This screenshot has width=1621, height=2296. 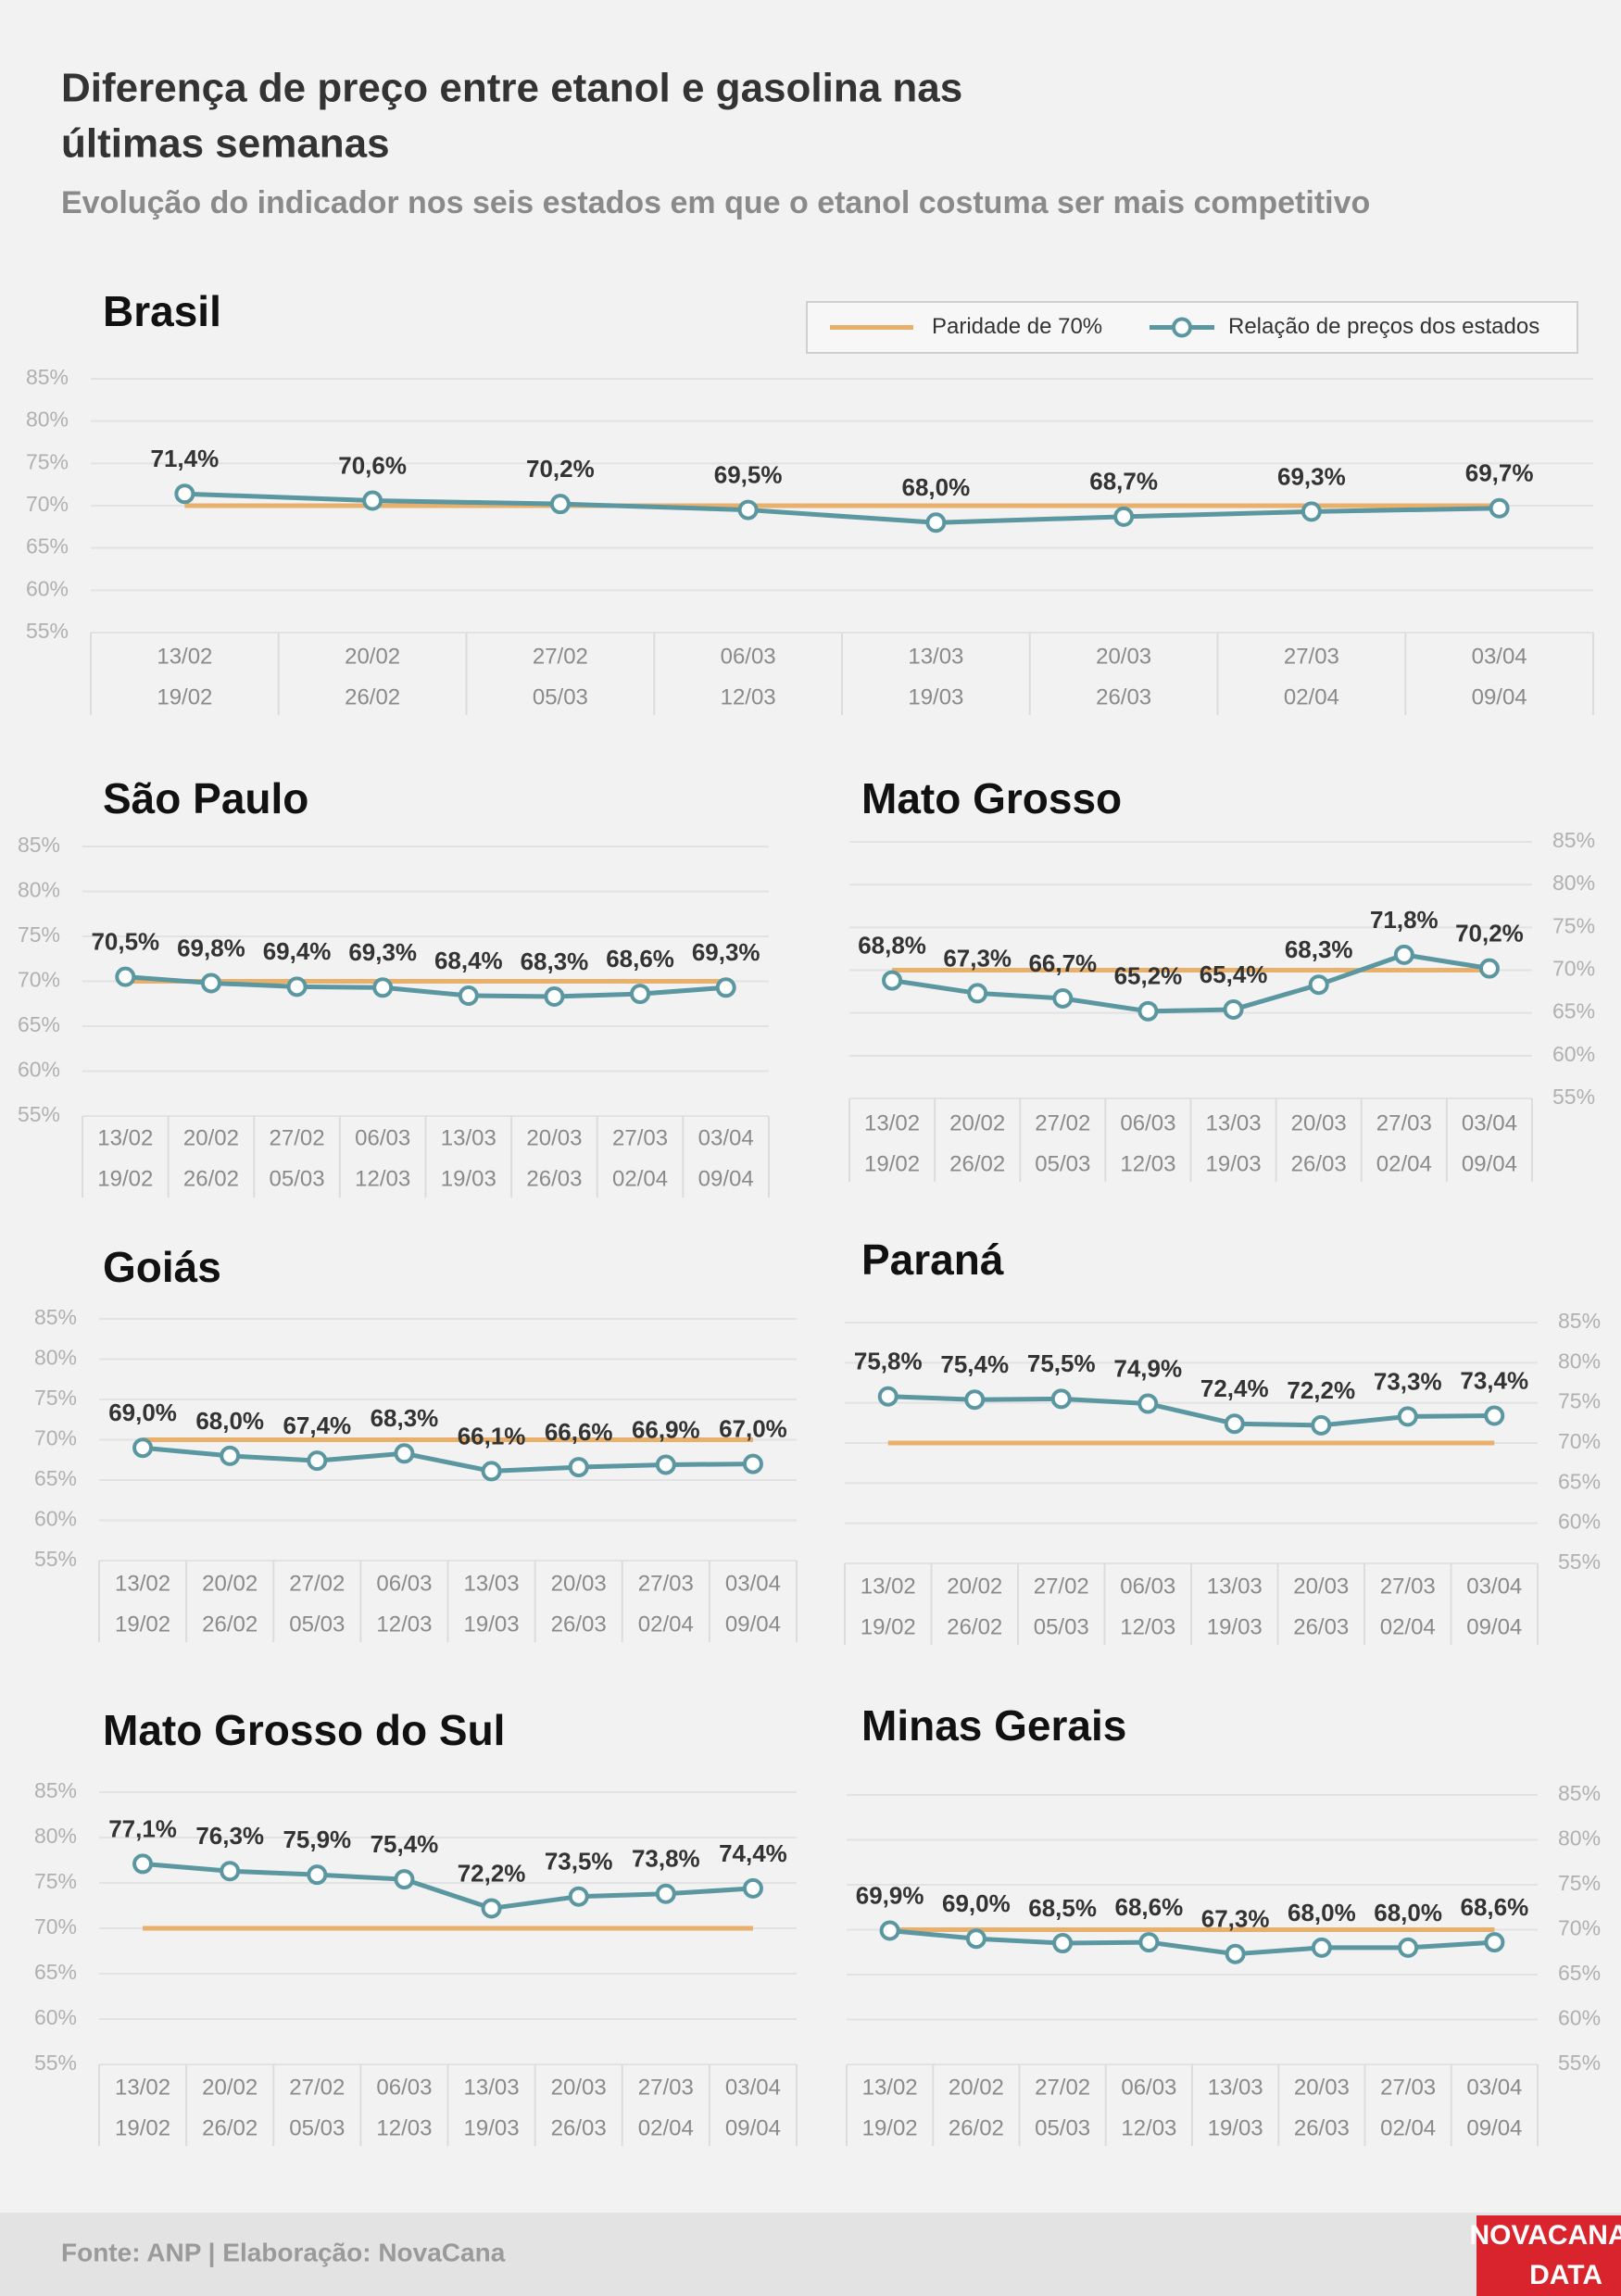 What do you see at coordinates (1061, 1363) in the screenshot?
I see `value-label: 75,5%` at bounding box center [1061, 1363].